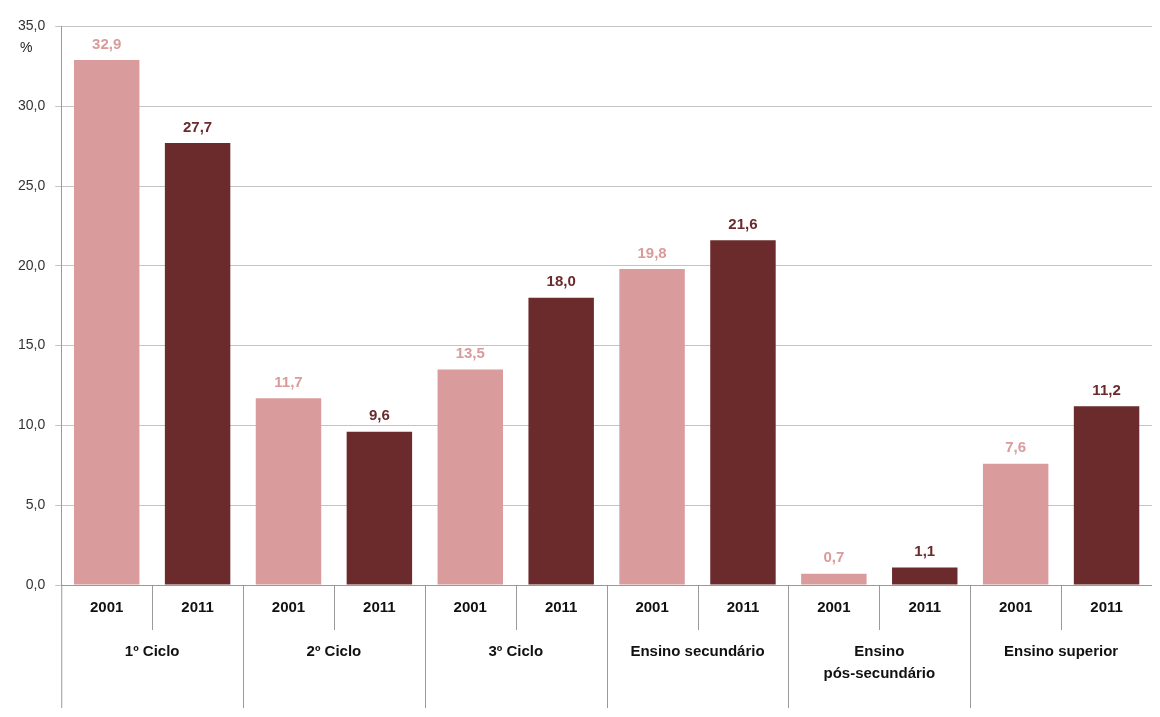 The height and width of the screenshot is (717, 1160). What do you see at coordinates (35, 504) in the screenshot?
I see `y-tick-label: 5,0` at bounding box center [35, 504].